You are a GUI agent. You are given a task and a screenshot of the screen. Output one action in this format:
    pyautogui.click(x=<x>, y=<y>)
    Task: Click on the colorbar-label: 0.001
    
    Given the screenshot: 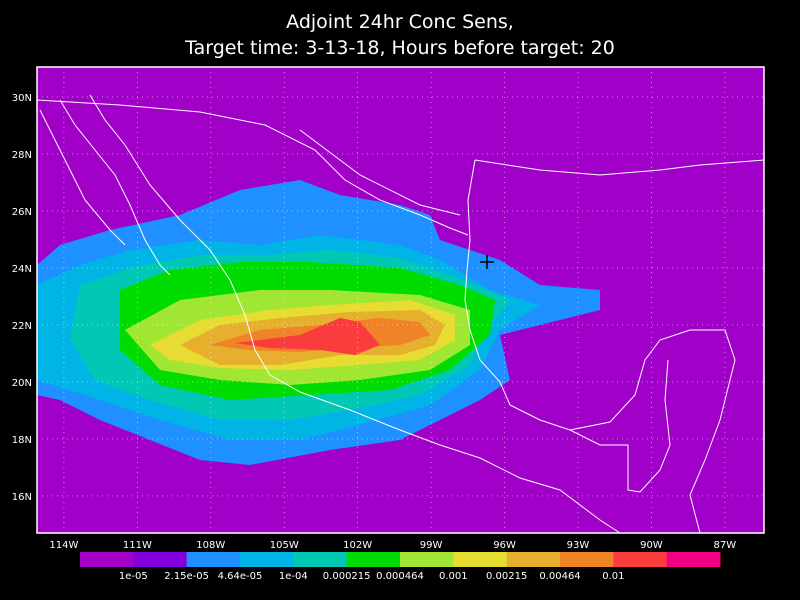 What is the action you would take?
    pyautogui.click(x=453, y=576)
    